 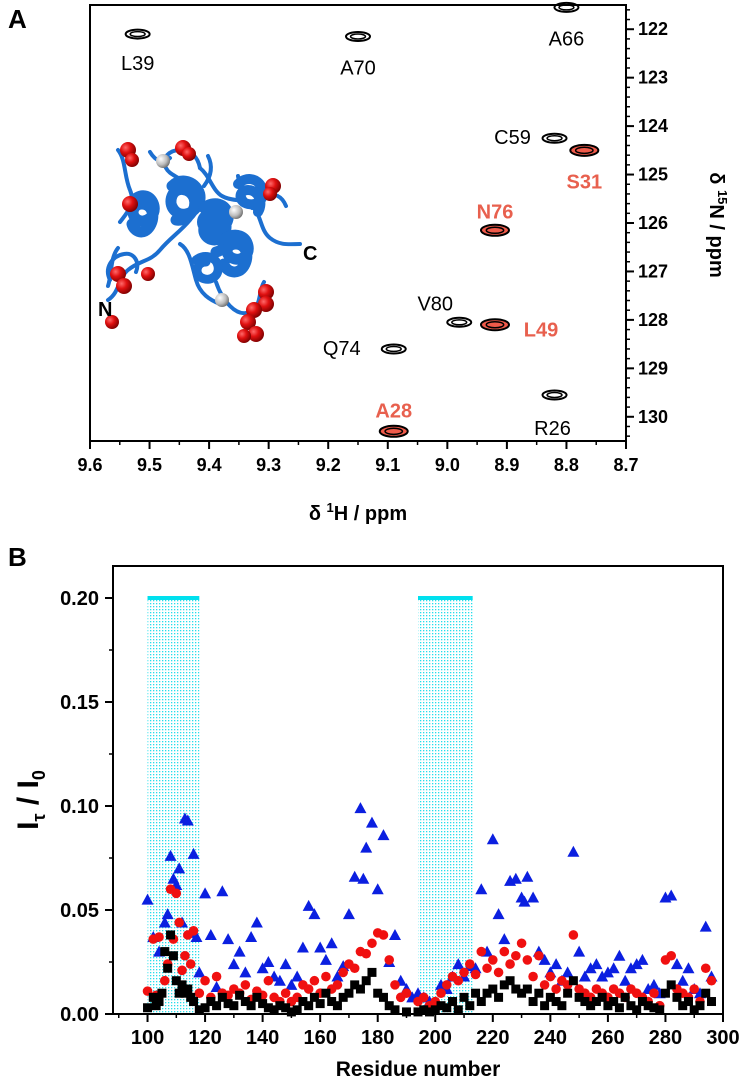 I want to click on peak-label-q74: Q74, so click(x=342, y=349).